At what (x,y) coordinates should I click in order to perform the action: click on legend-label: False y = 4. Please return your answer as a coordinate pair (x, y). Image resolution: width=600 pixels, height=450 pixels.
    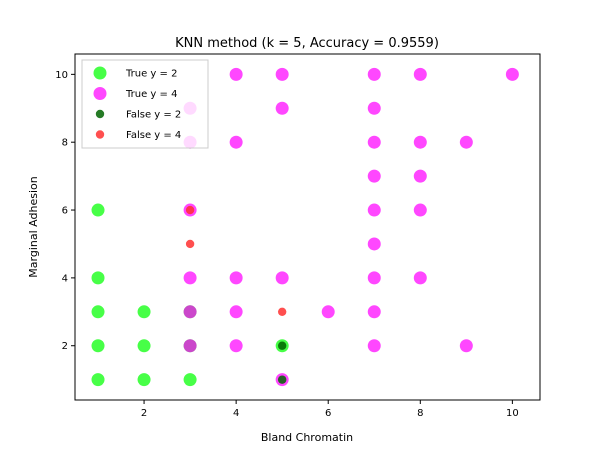
    Looking at the image, I should click on (153, 135).